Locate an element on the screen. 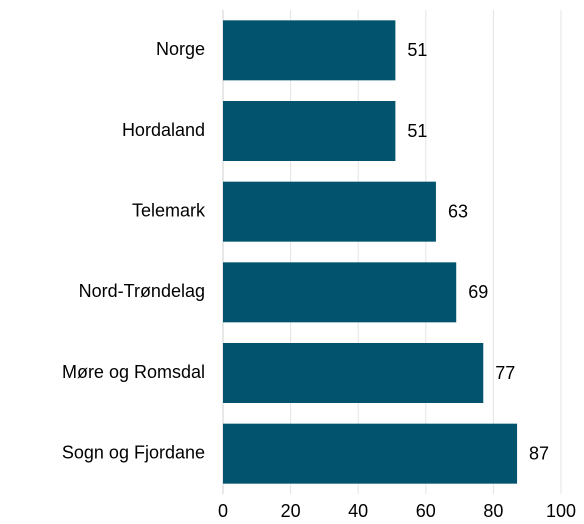 This screenshot has width=584, height=524. x-tick-label: 80 is located at coordinates (493, 511).